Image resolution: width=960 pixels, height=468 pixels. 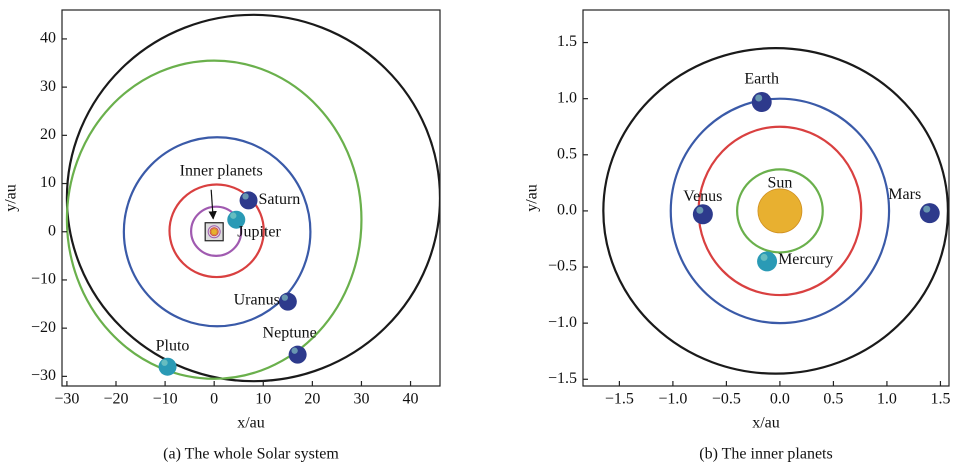 What do you see at coordinates (280, 199) in the screenshot?
I see `planet-label: Saturn` at bounding box center [280, 199].